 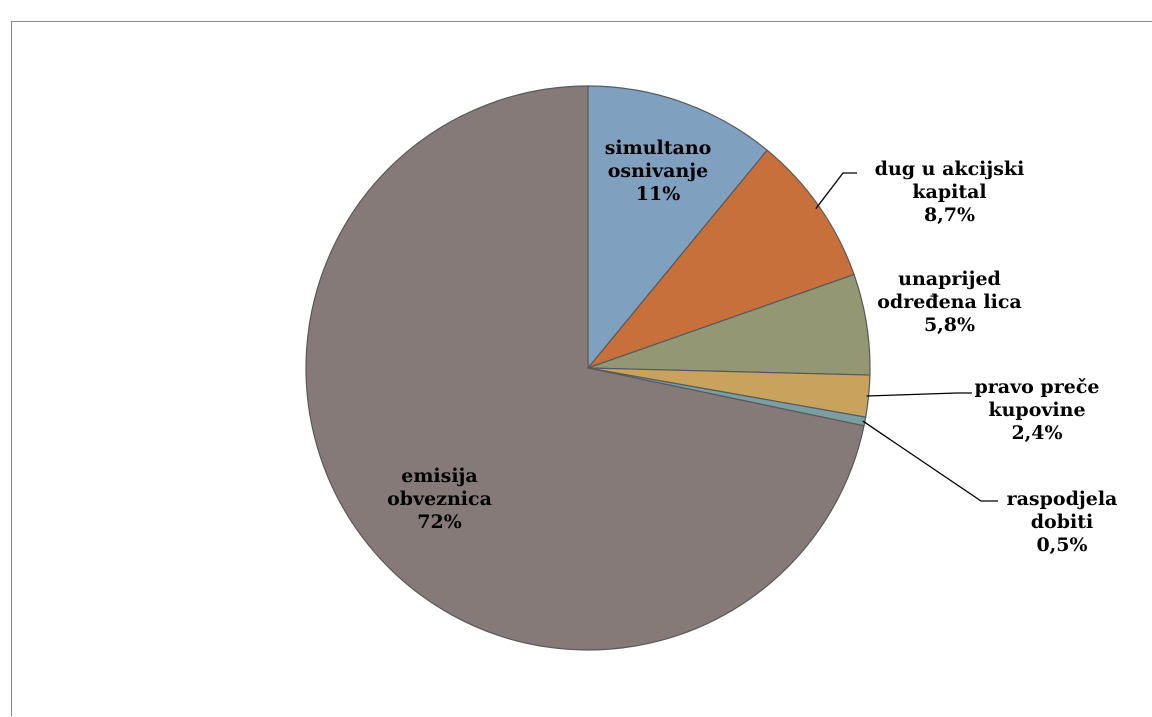 I want to click on slice-value: 2,4%, so click(x=1037, y=433).